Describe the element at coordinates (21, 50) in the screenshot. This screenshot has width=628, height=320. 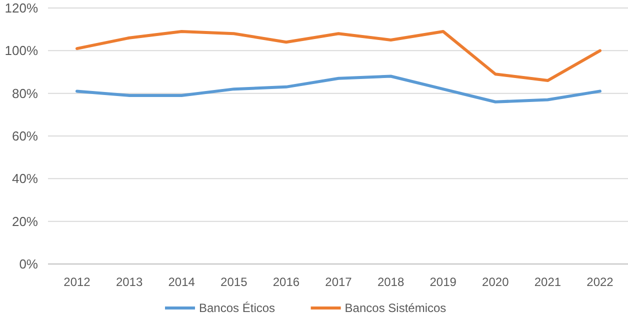
I see `y-tick-label: 100%` at that location.